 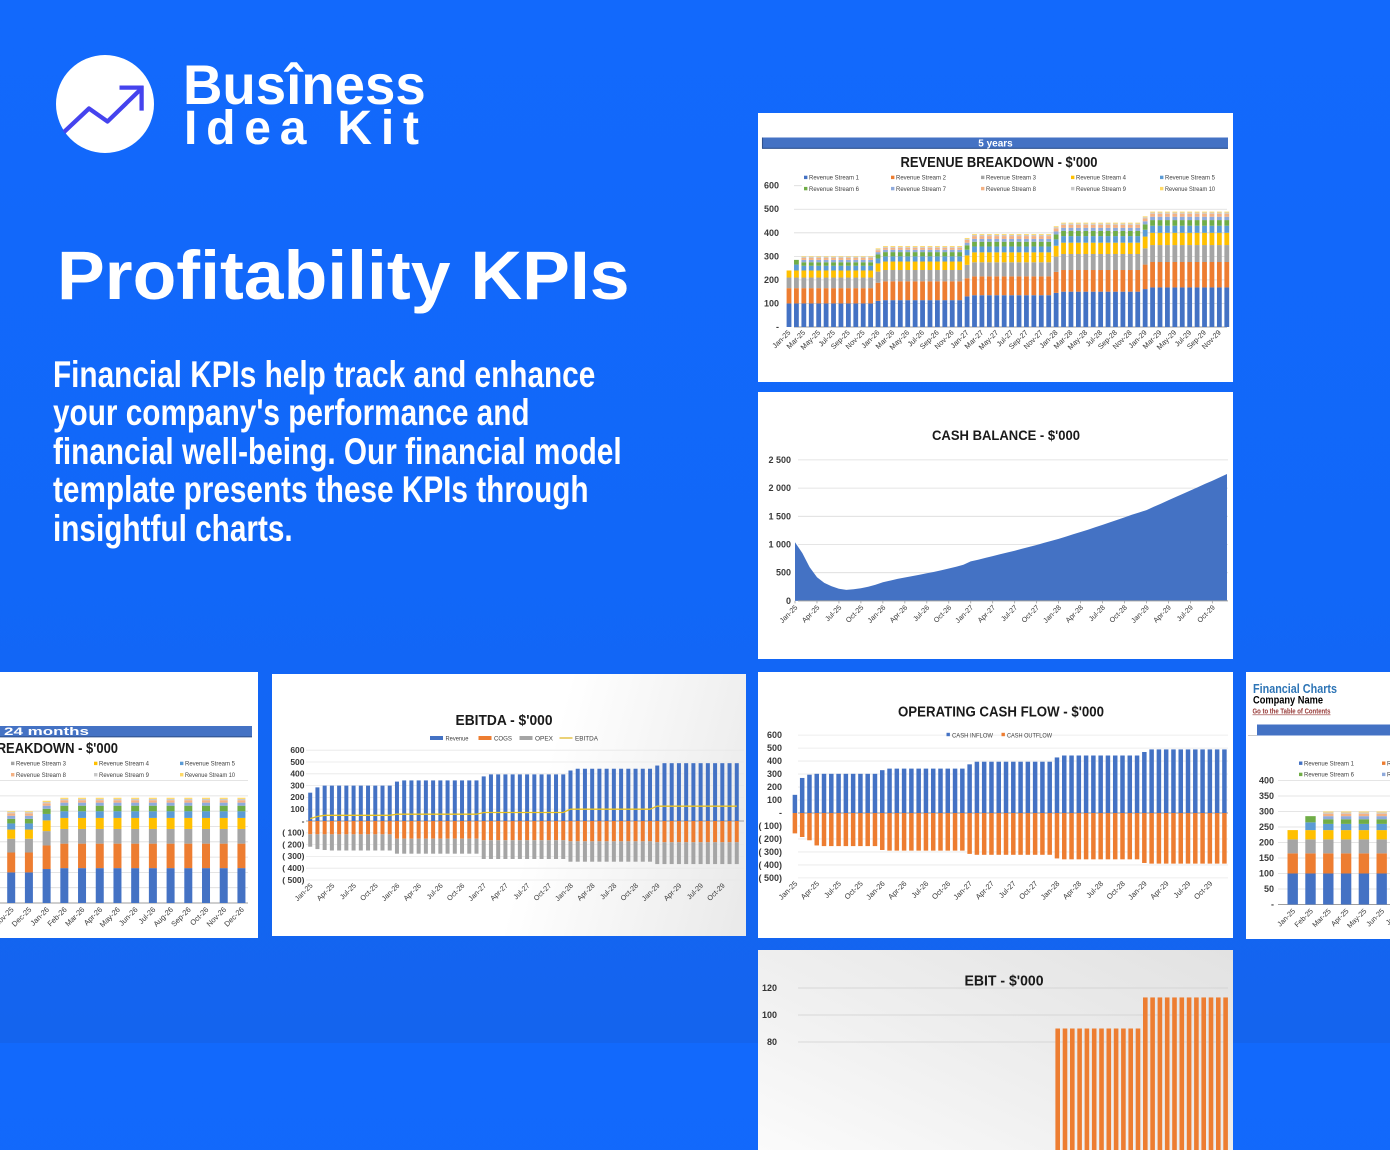 I want to click on svg-text: Revenue, so click(x=457, y=739).